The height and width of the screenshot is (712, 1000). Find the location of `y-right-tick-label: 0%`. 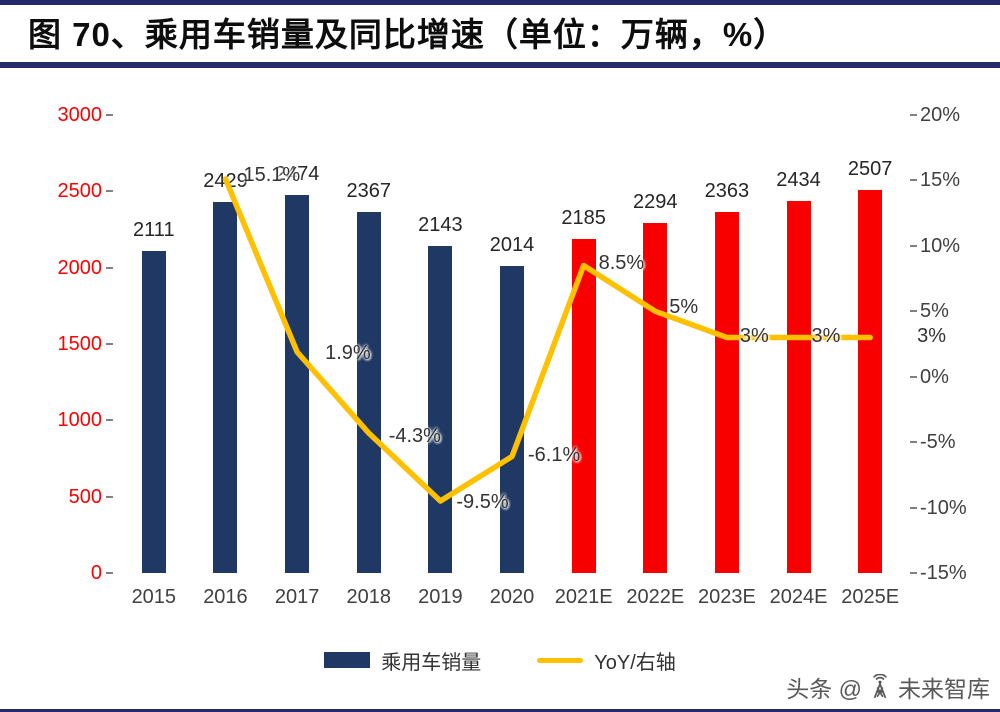

y-right-tick-label: 0% is located at coordinates (934, 376).